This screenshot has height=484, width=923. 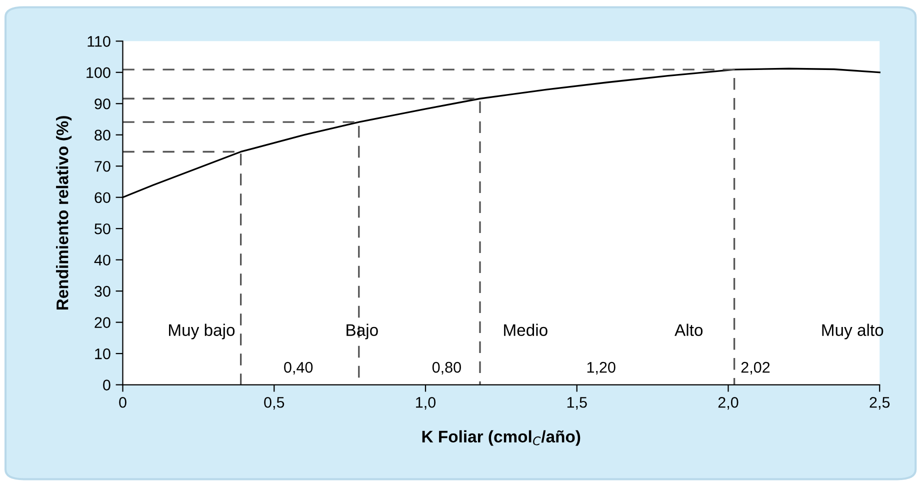 I want to click on y-tick-label: 40, so click(x=102, y=260).